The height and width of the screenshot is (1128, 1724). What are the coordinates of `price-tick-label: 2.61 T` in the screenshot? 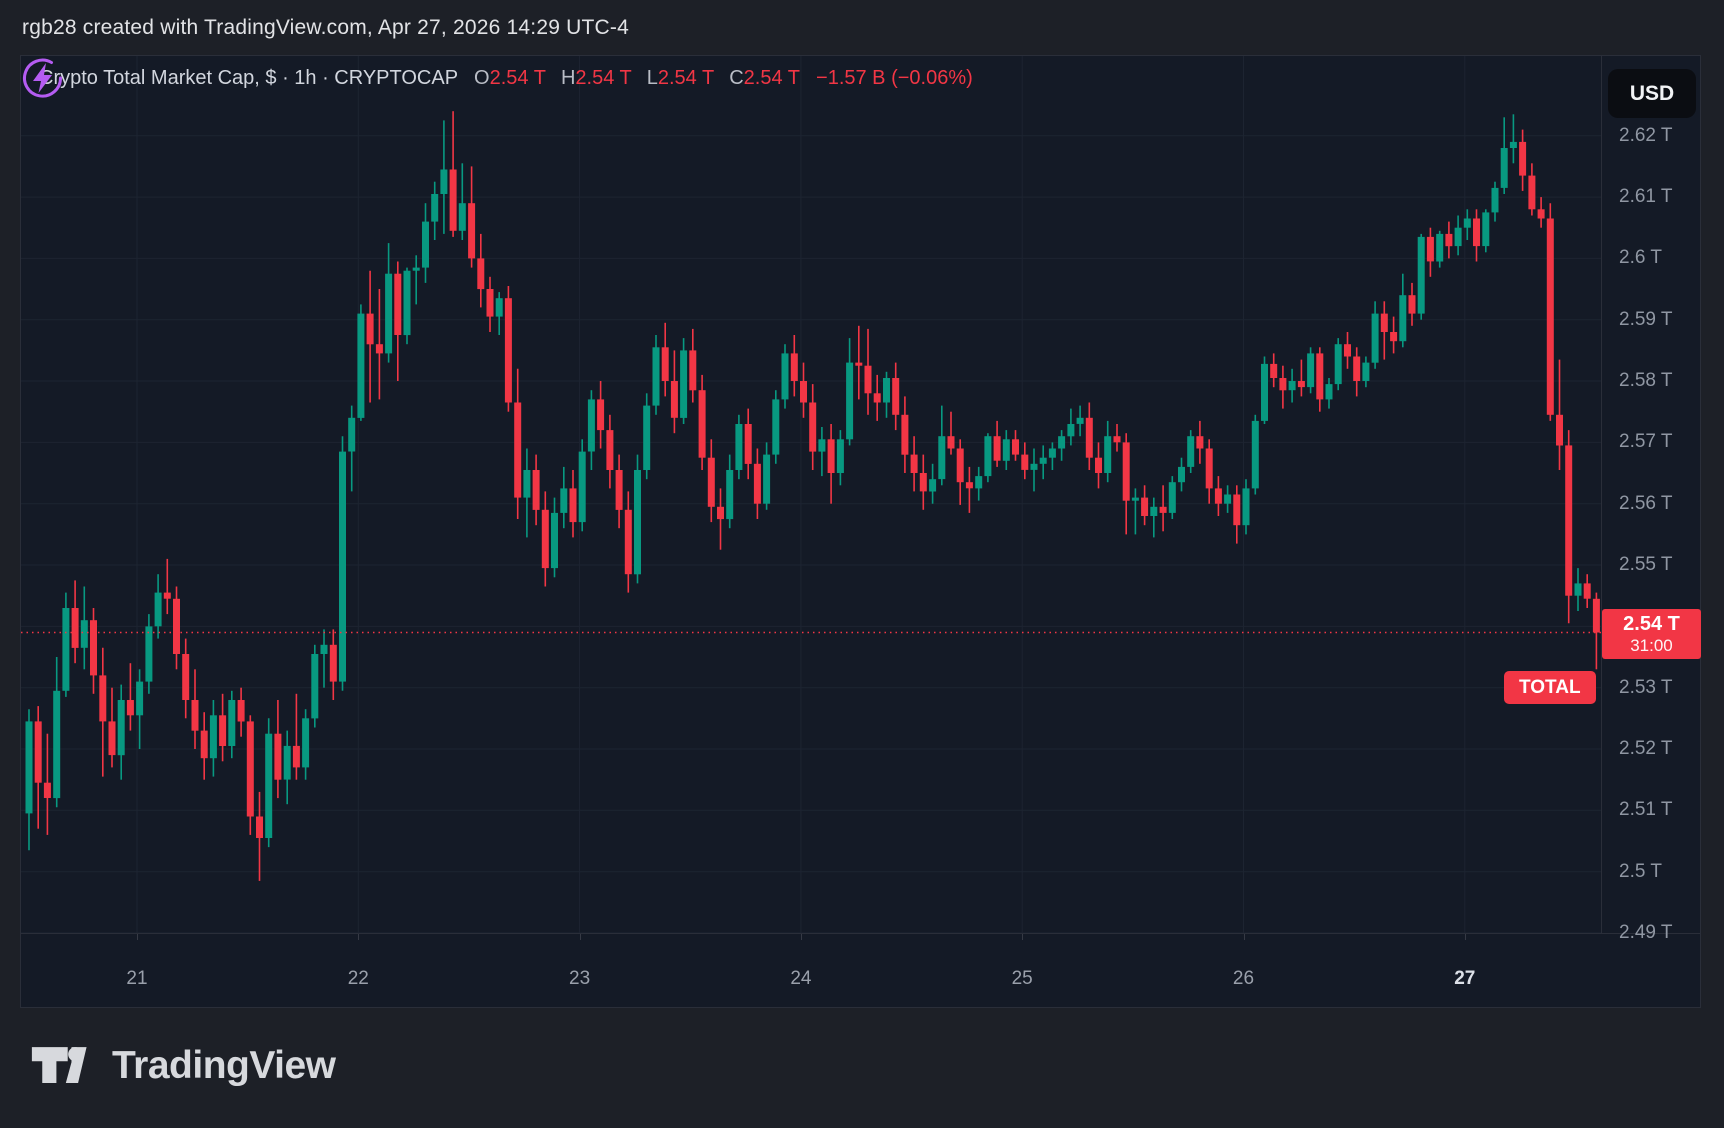 It's located at (1646, 197).